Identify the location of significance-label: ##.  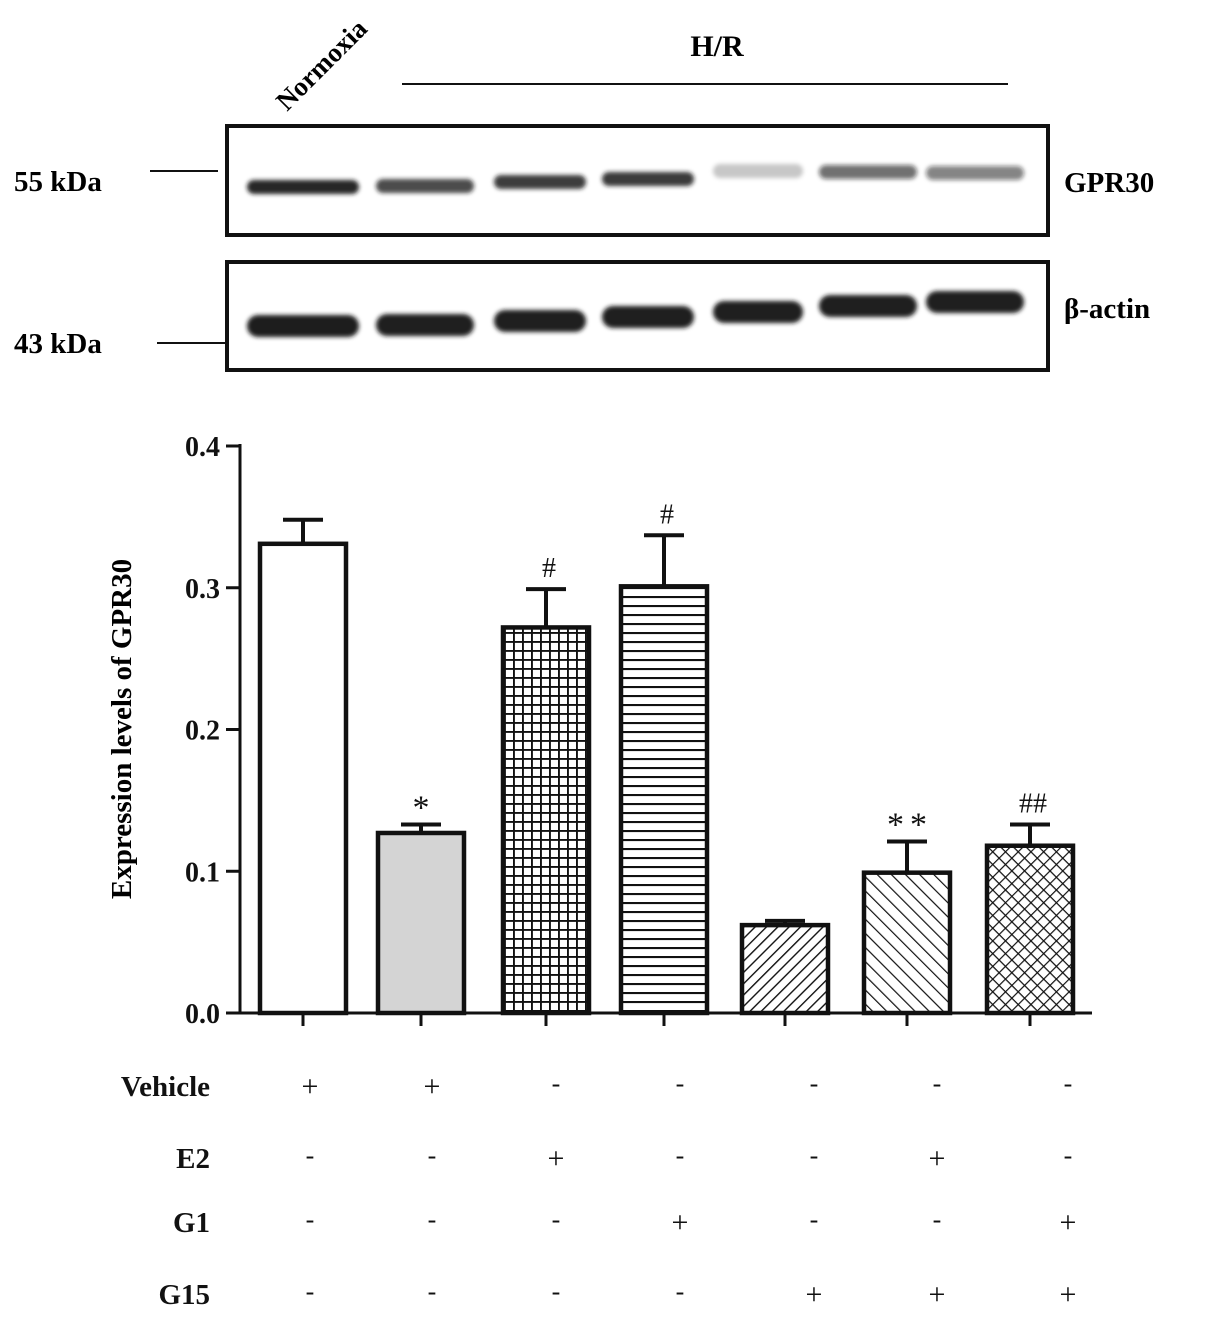
(1033, 803).